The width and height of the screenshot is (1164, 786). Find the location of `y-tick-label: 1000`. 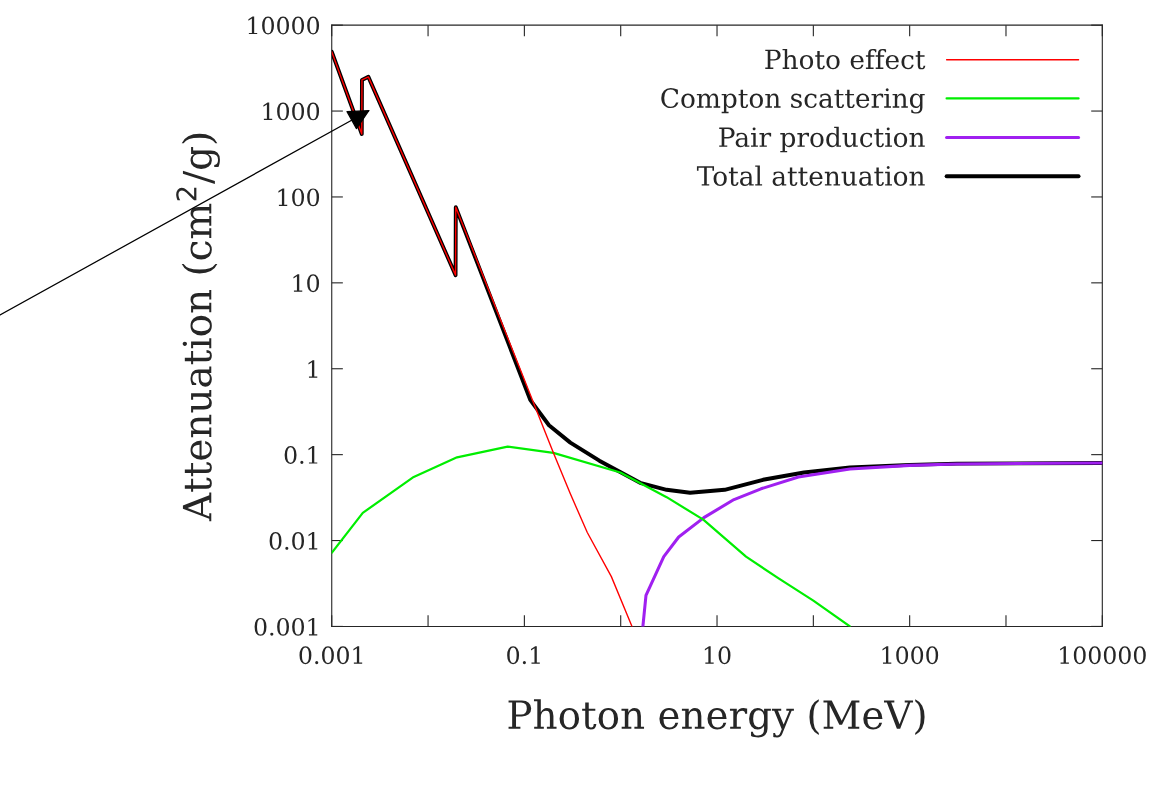

y-tick-label: 1000 is located at coordinates (291, 111).